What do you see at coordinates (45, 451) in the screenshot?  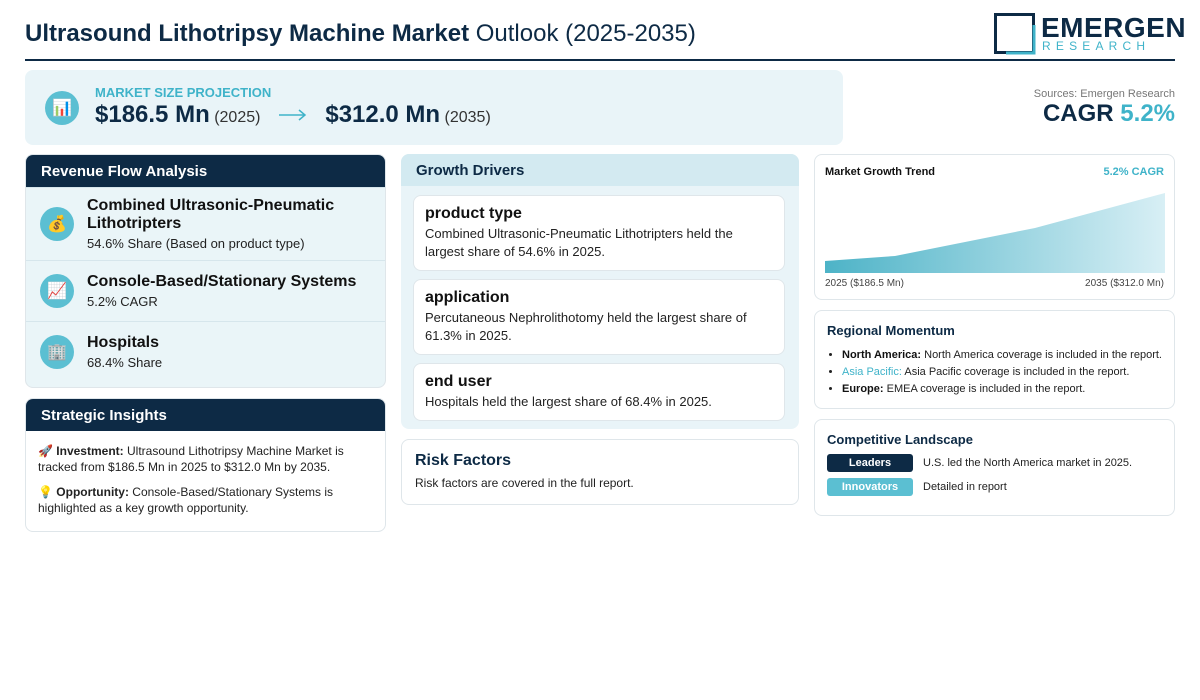 I see `insight-icon: 🚀` at bounding box center [45, 451].